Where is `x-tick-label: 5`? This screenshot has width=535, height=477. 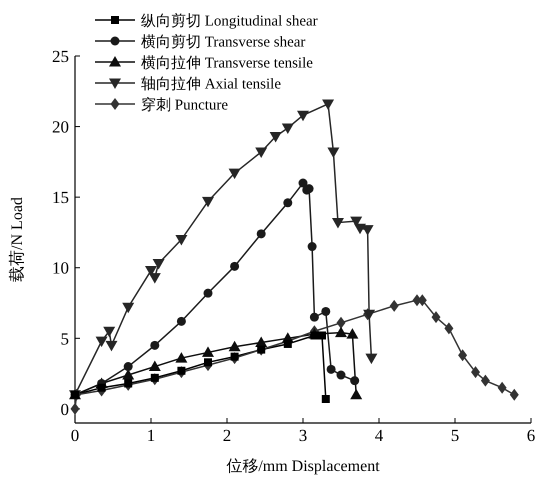 x-tick-label: 5 is located at coordinates (455, 435).